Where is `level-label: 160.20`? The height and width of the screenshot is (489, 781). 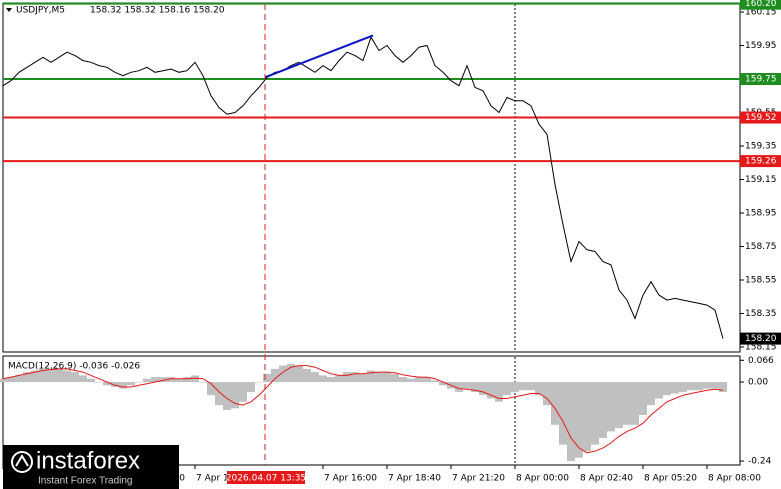
level-label: 160.20 is located at coordinates (761, 4).